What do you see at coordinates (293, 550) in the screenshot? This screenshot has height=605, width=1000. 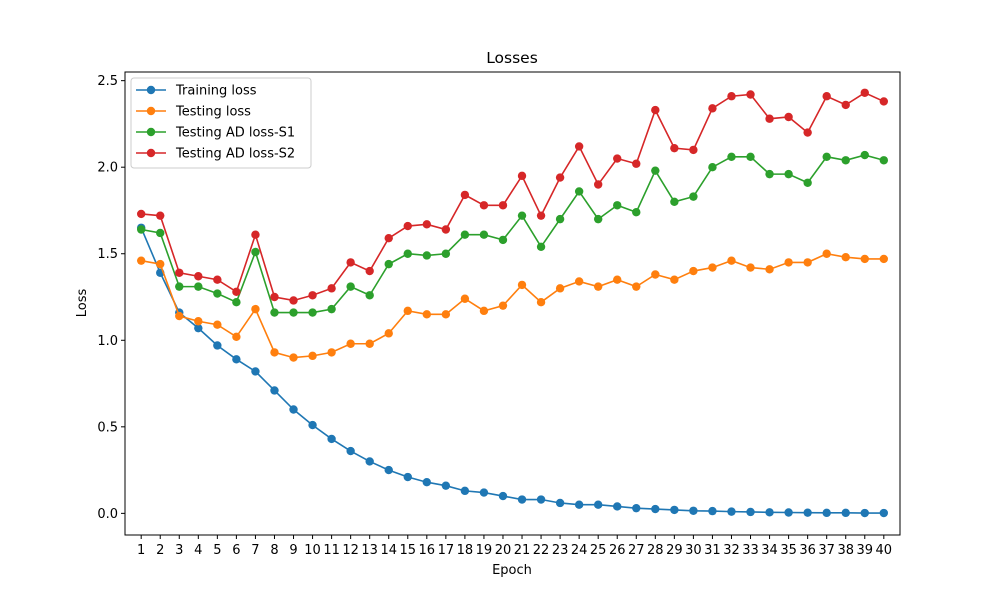 I see `x-tick-label: 9` at bounding box center [293, 550].